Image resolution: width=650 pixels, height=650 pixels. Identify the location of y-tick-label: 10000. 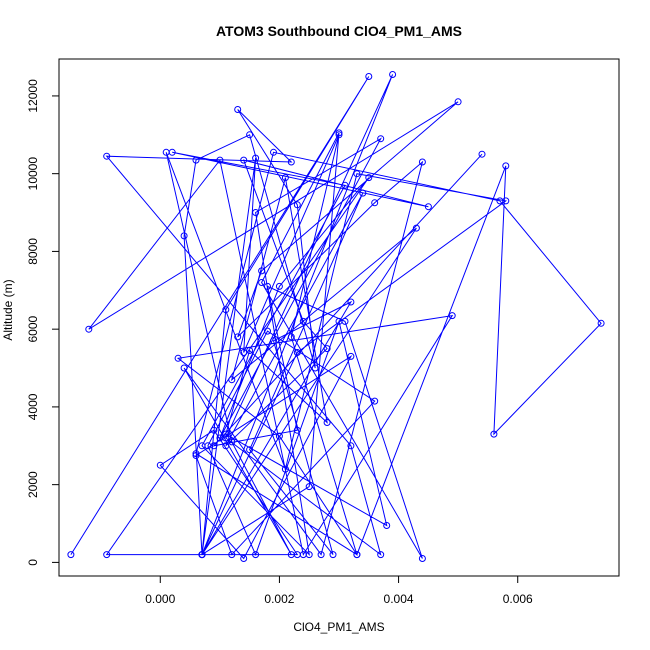
(33, 174).